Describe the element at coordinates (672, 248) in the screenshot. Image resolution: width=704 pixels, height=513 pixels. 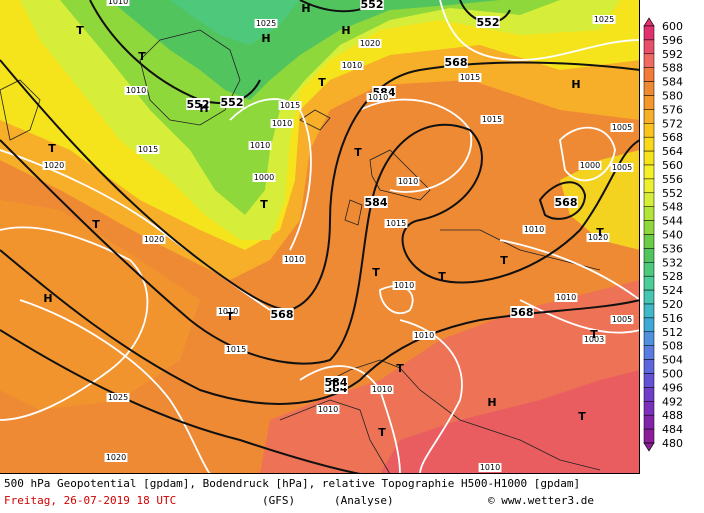
I see `legend-value: 536` at that location.